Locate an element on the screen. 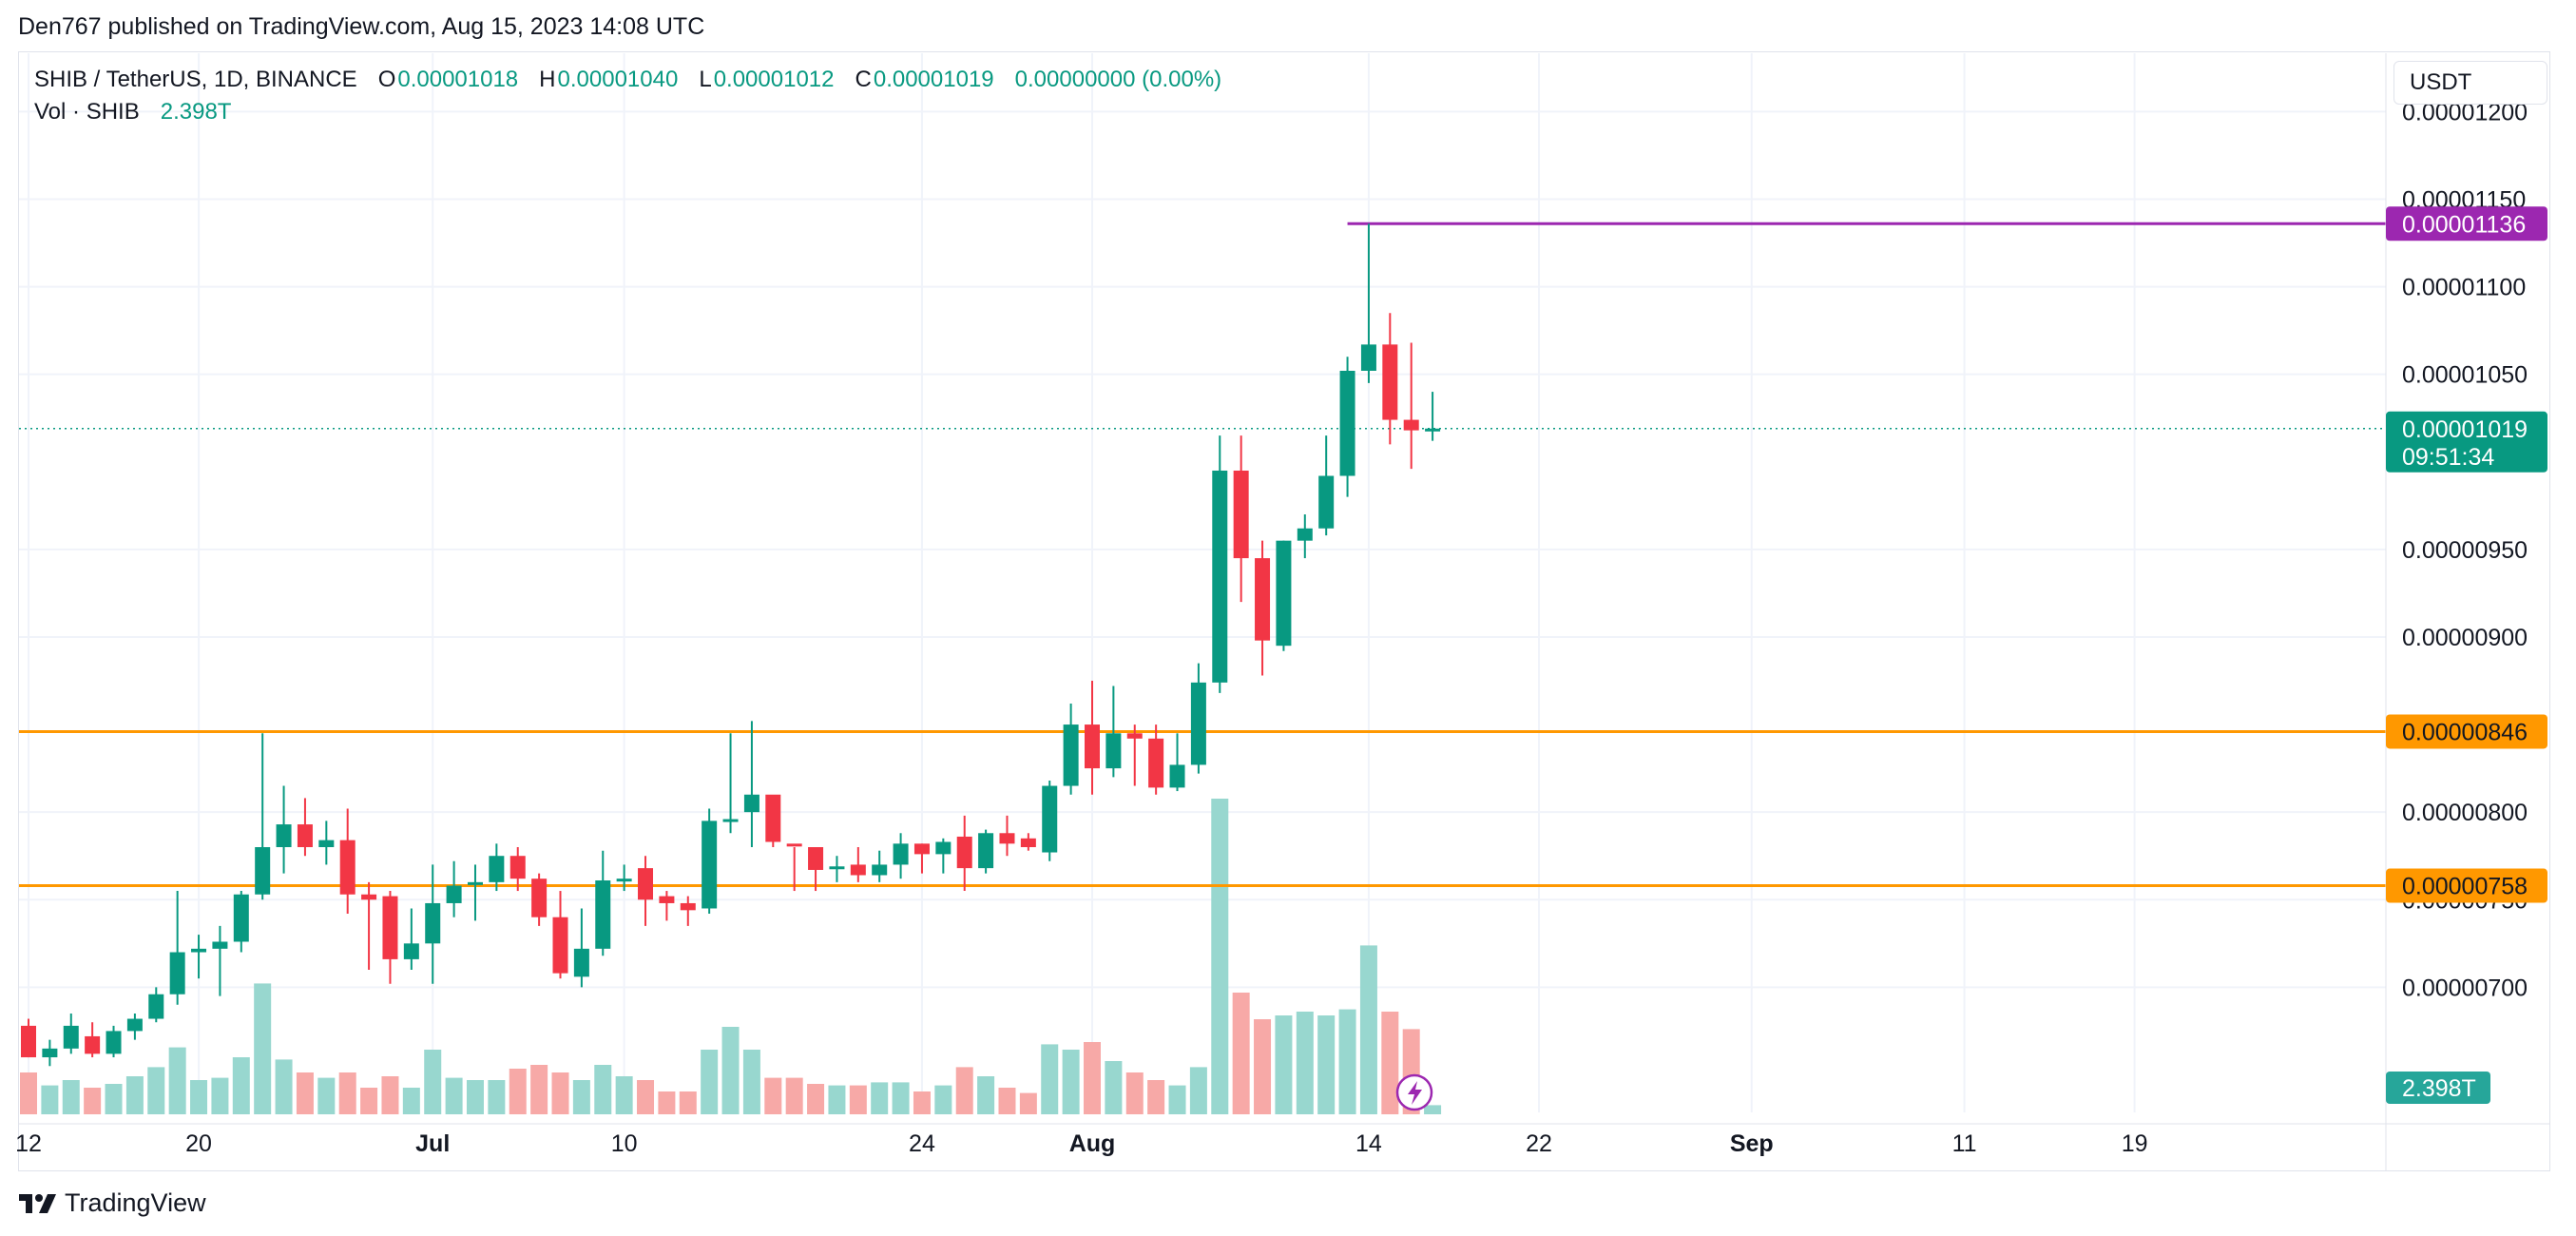 The width and height of the screenshot is (2576, 1236). currency-selector: USDT is located at coordinates (2470, 83).